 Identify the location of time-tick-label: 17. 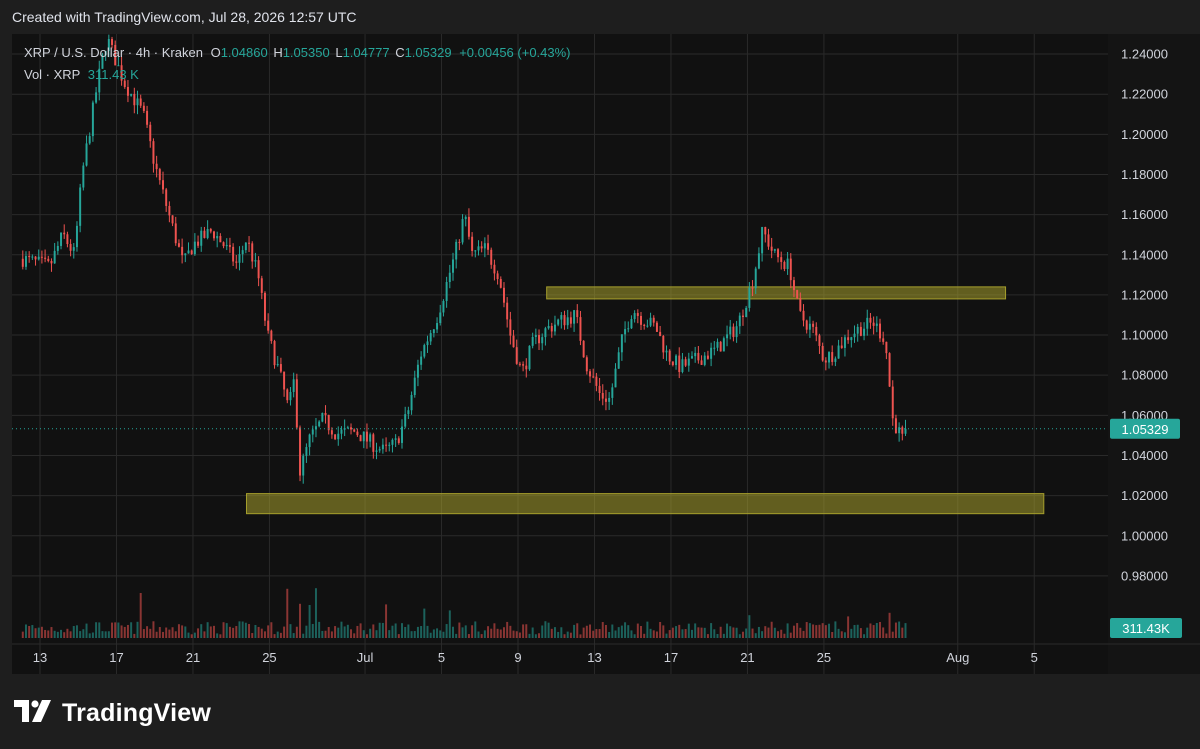
(116, 657).